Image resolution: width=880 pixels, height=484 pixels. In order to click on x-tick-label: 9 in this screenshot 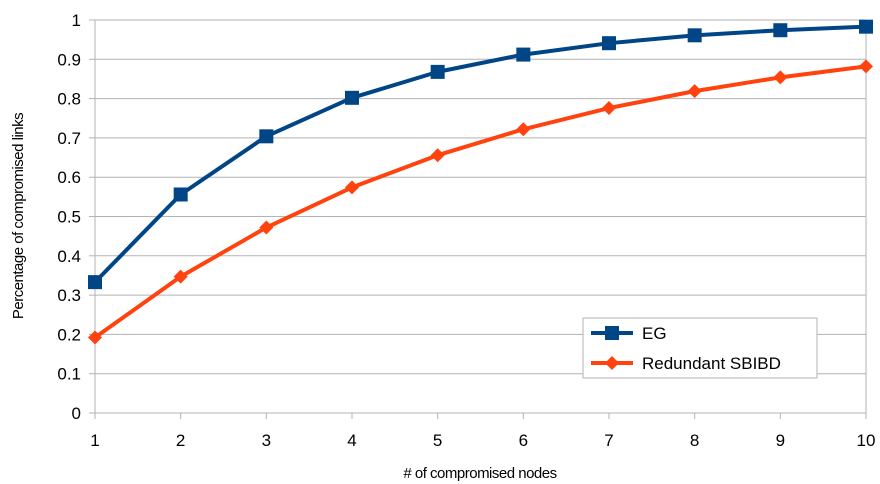, I will do `click(780, 440)`.